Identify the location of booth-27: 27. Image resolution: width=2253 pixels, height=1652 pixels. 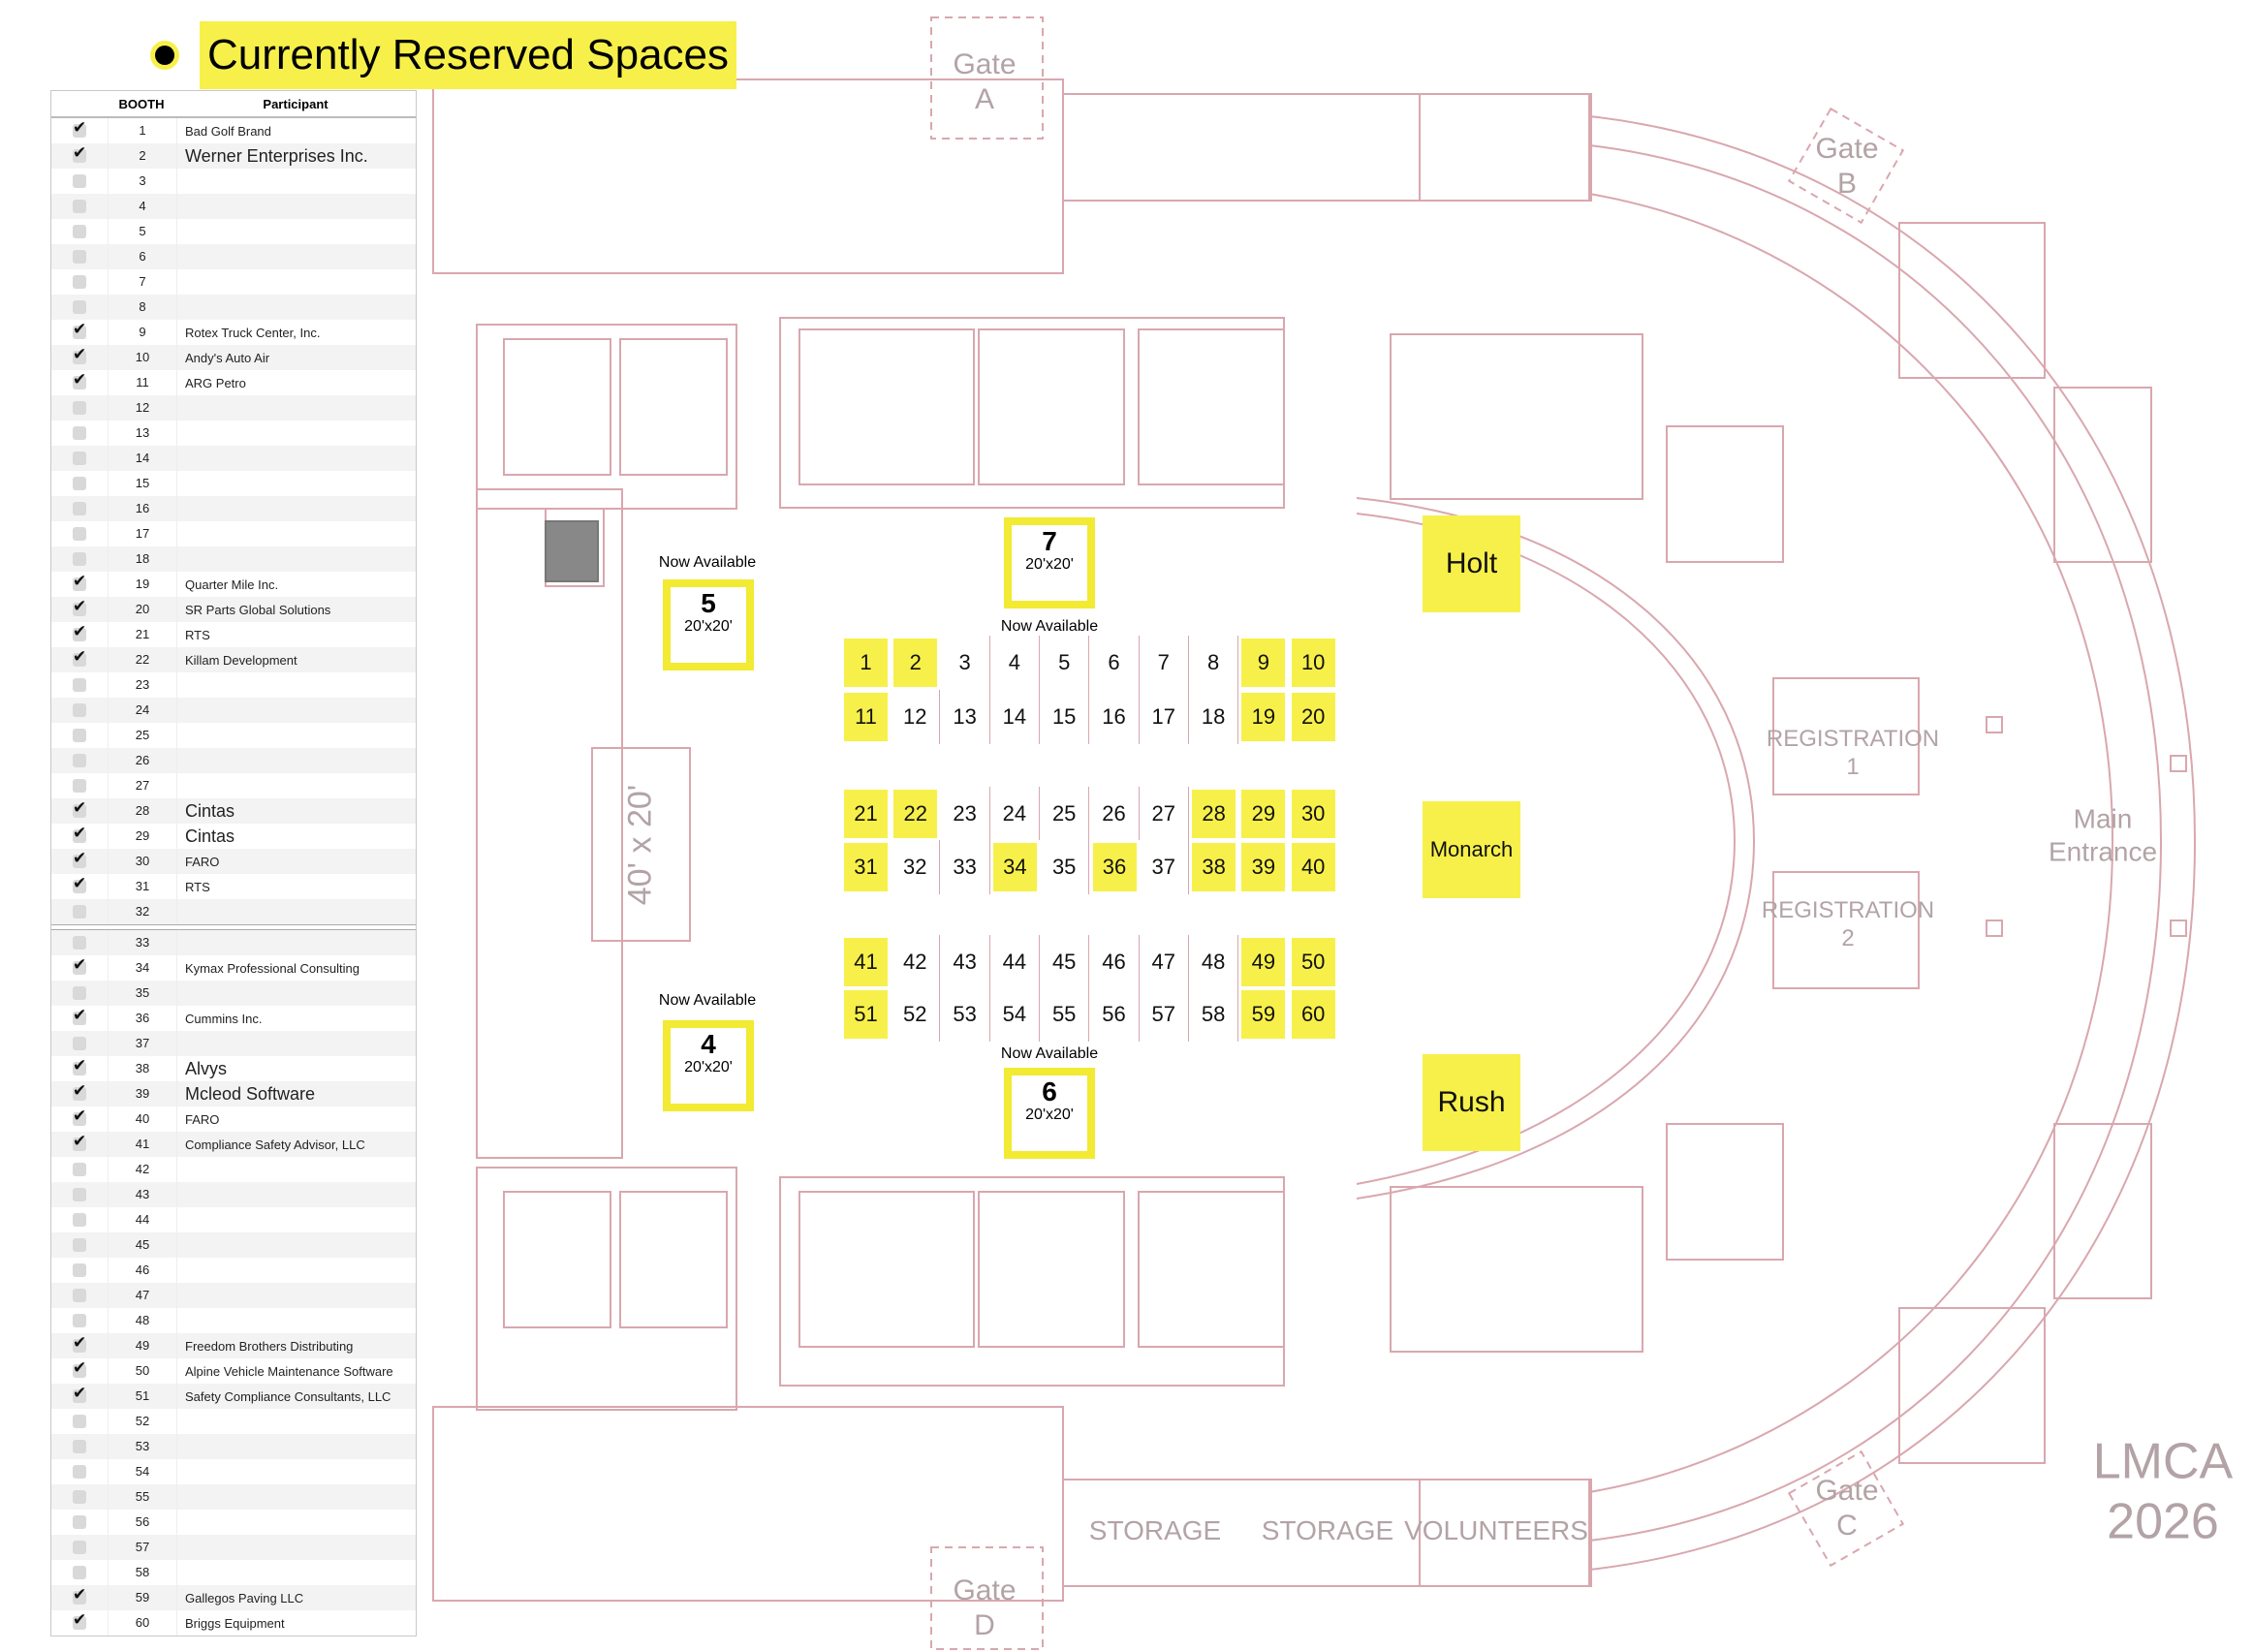
(1164, 814).